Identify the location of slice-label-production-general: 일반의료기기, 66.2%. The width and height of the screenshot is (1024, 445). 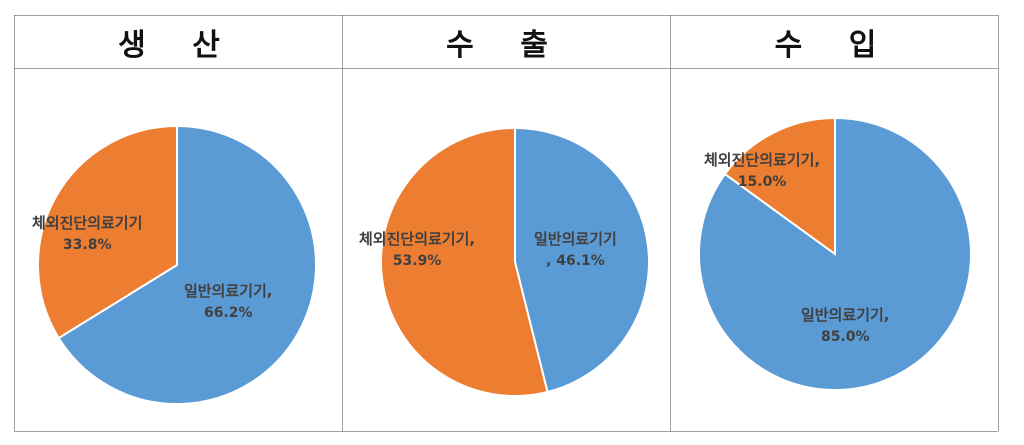
(228, 302).